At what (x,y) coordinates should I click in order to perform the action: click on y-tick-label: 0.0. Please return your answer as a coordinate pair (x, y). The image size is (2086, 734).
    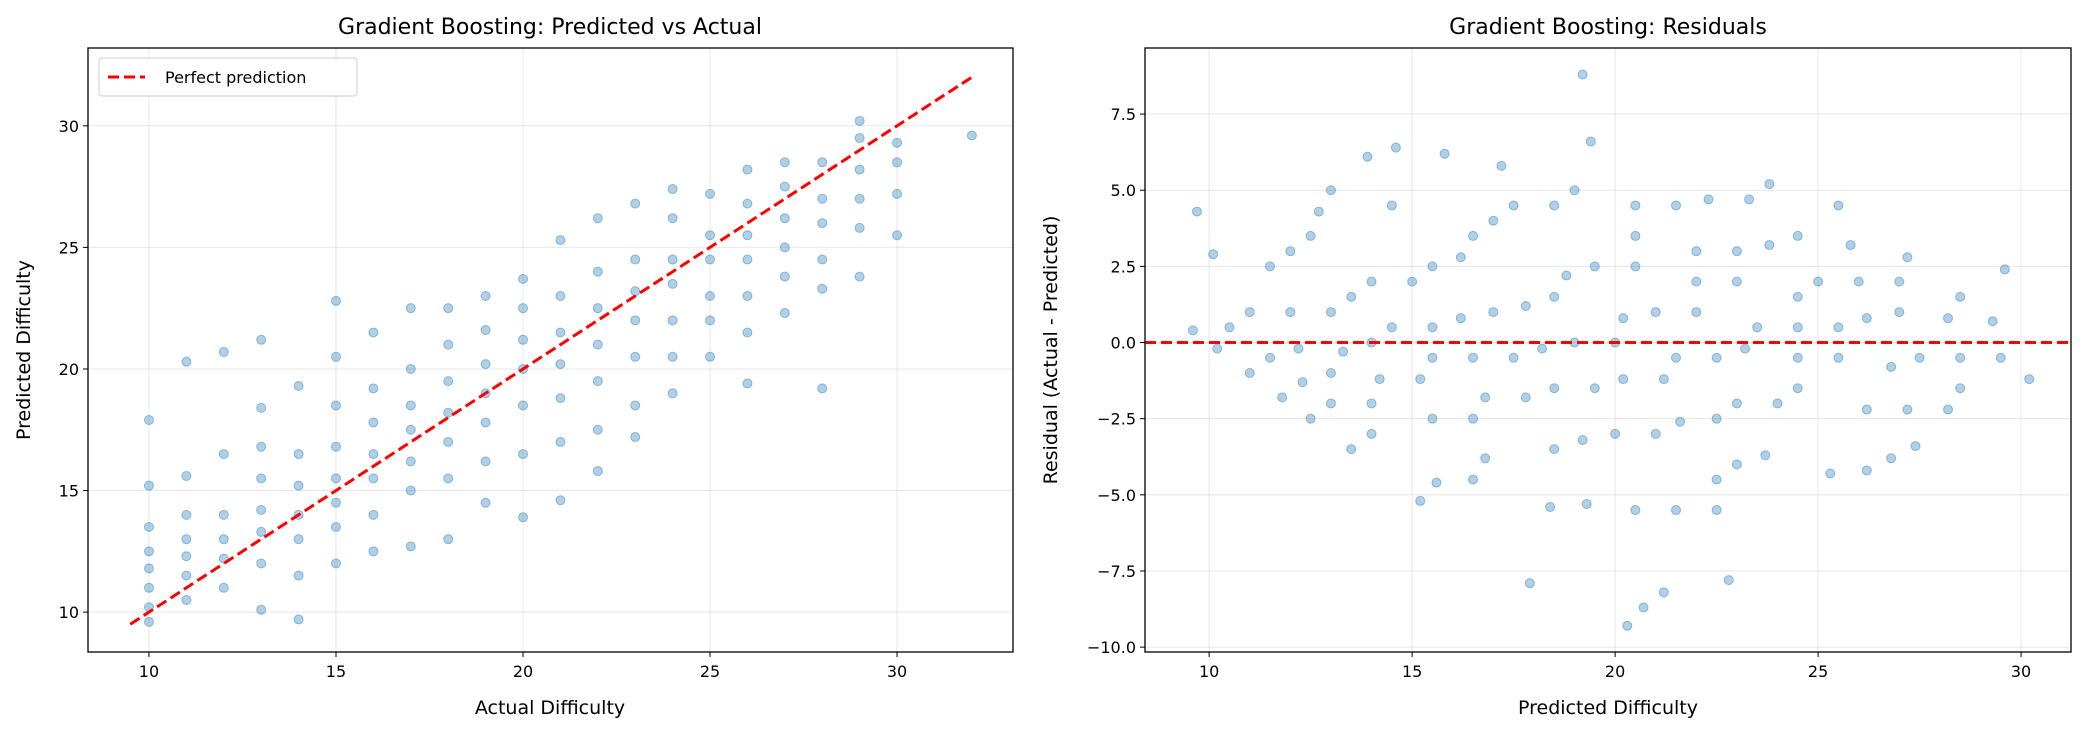
    Looking at the image, I should click on (1123, 343).